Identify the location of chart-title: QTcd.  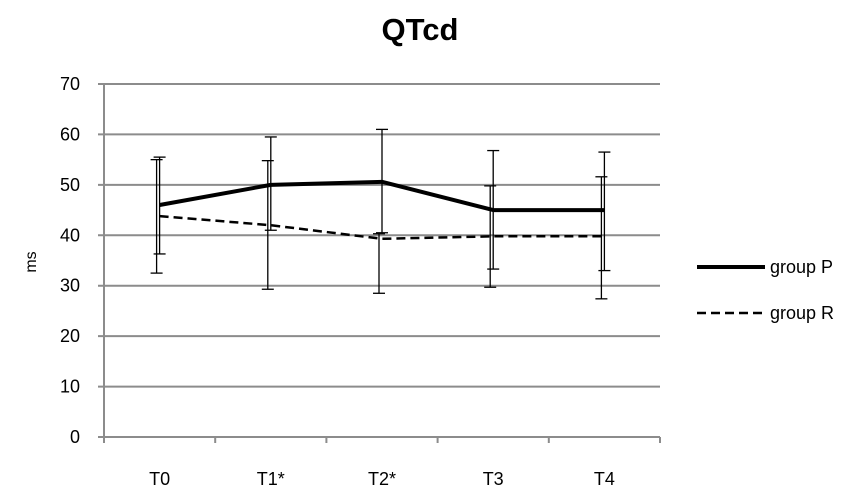
(420, 29).